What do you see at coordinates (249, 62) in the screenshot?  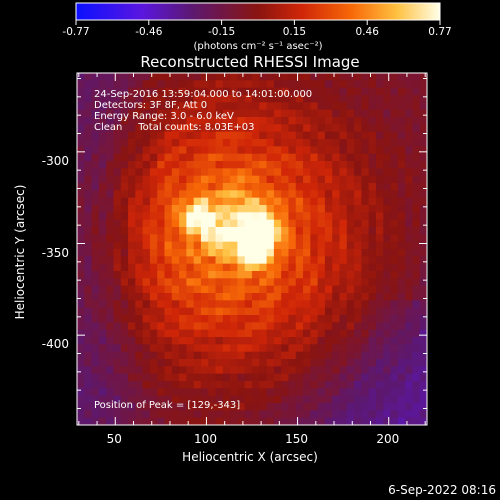 I see `chart-title: Reconstructed RHESSI Image` at bounding box center [249, 62].